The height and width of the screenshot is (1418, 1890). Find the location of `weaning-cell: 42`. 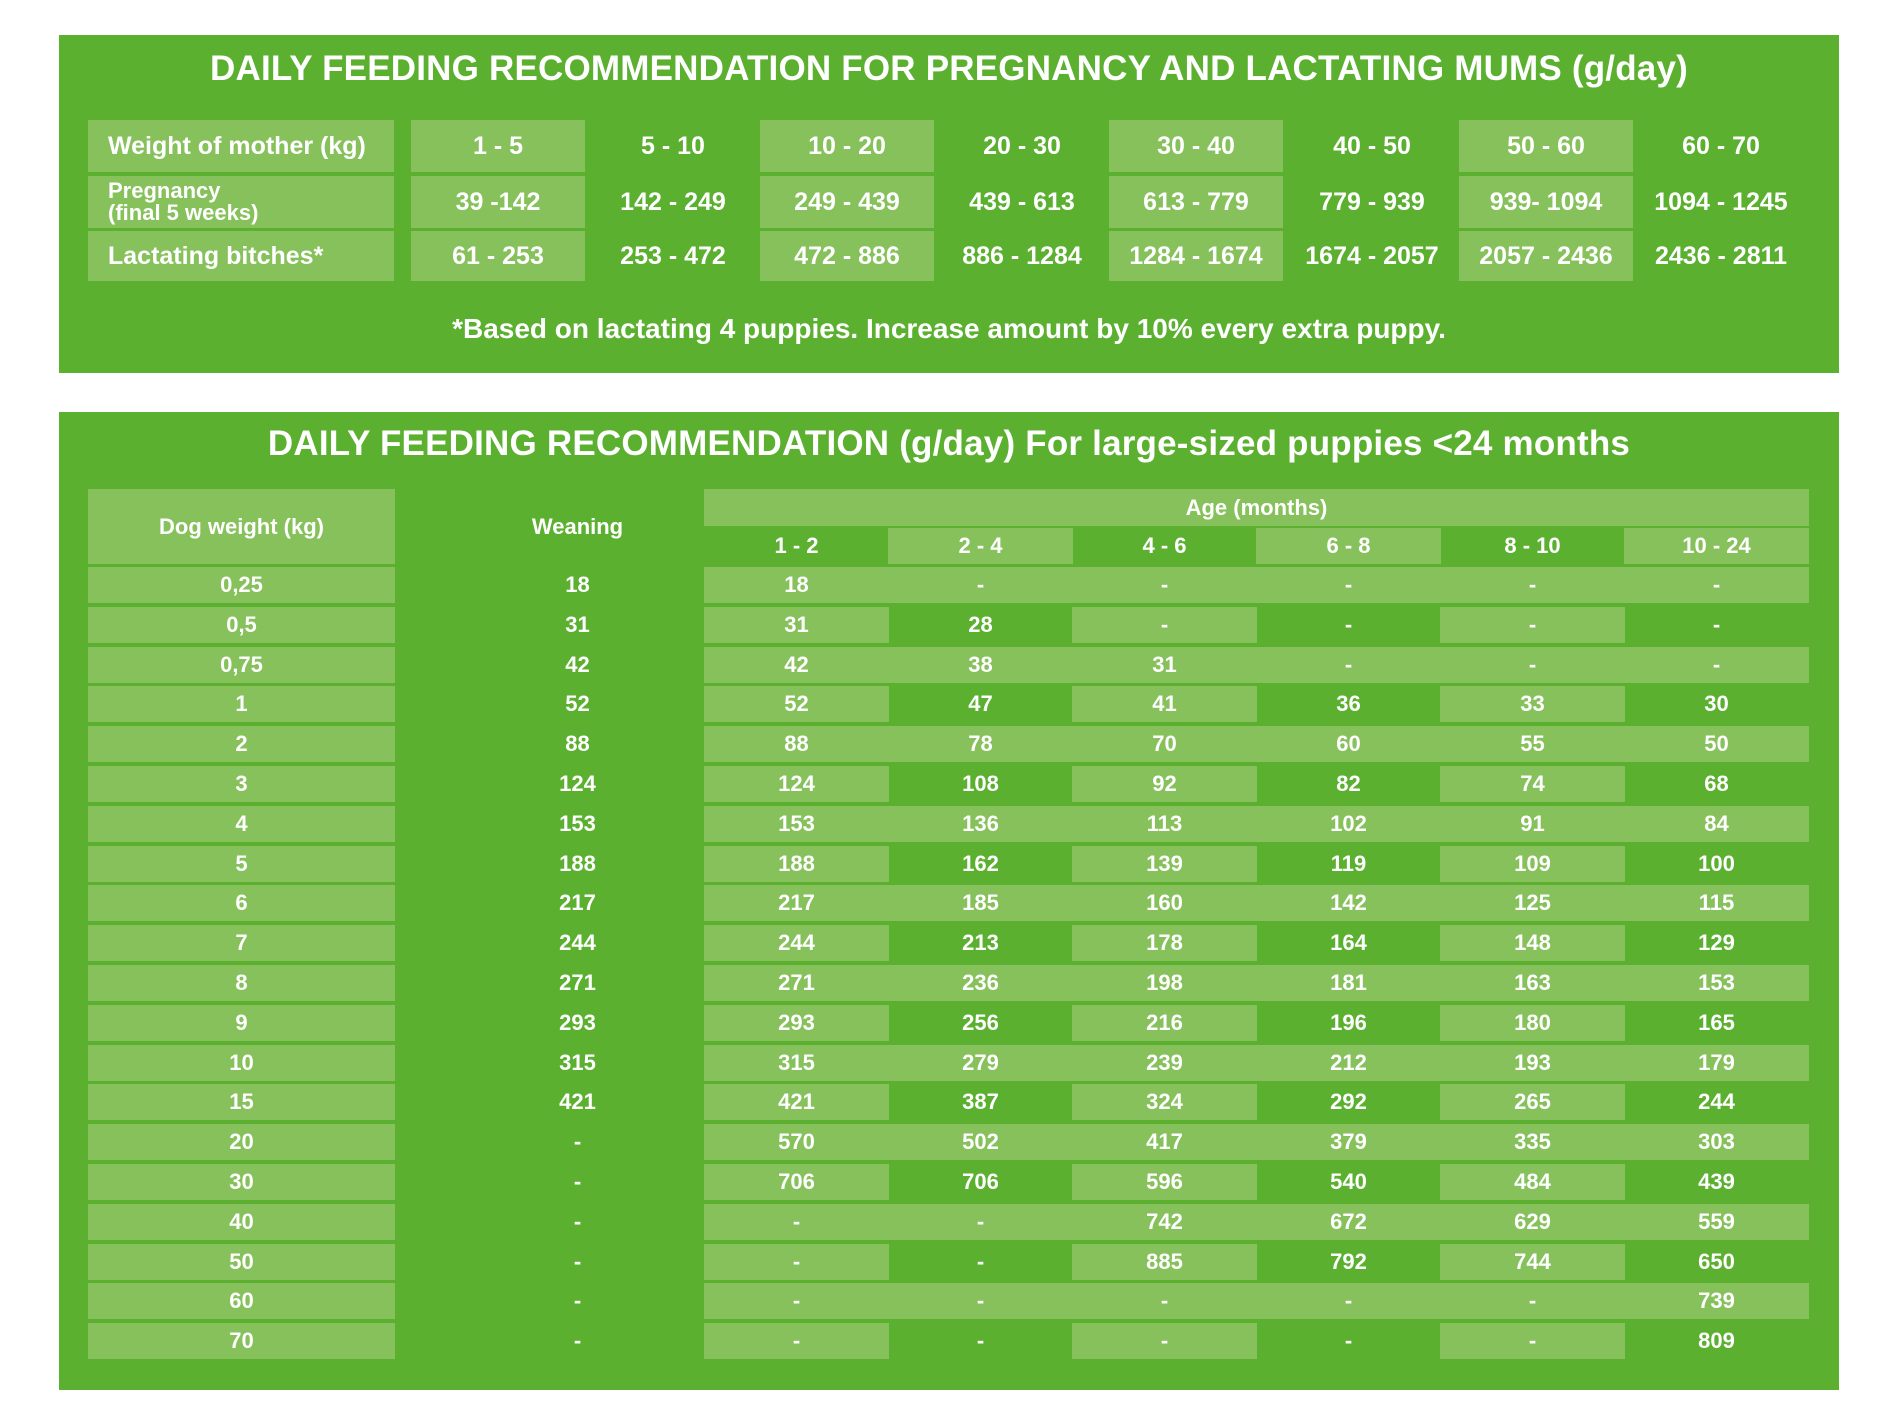

weaning-cell: 42 is located at coordinates (577, 664).